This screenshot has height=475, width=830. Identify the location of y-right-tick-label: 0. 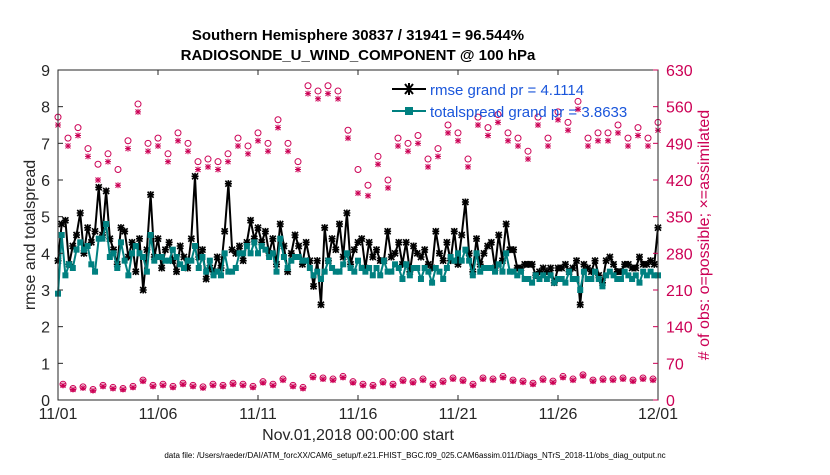
(670, 401).